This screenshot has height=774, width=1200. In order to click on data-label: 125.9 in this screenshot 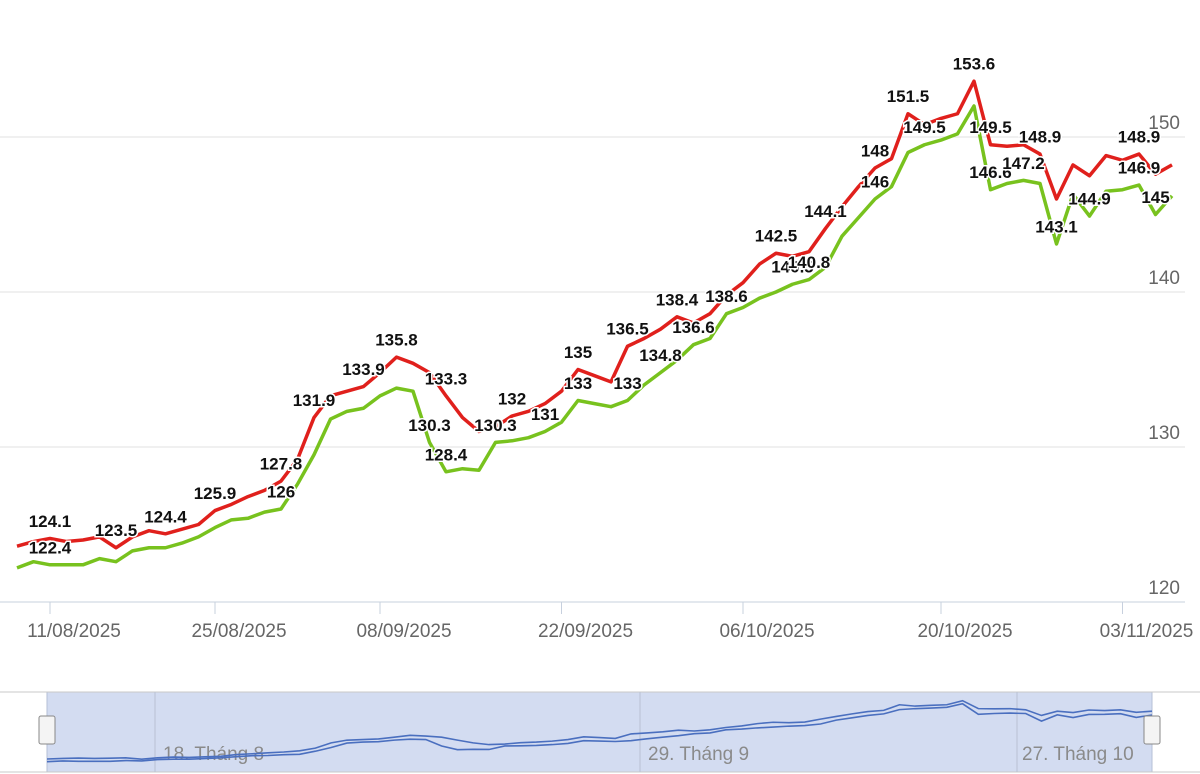, I will do `click(215, 493)`.